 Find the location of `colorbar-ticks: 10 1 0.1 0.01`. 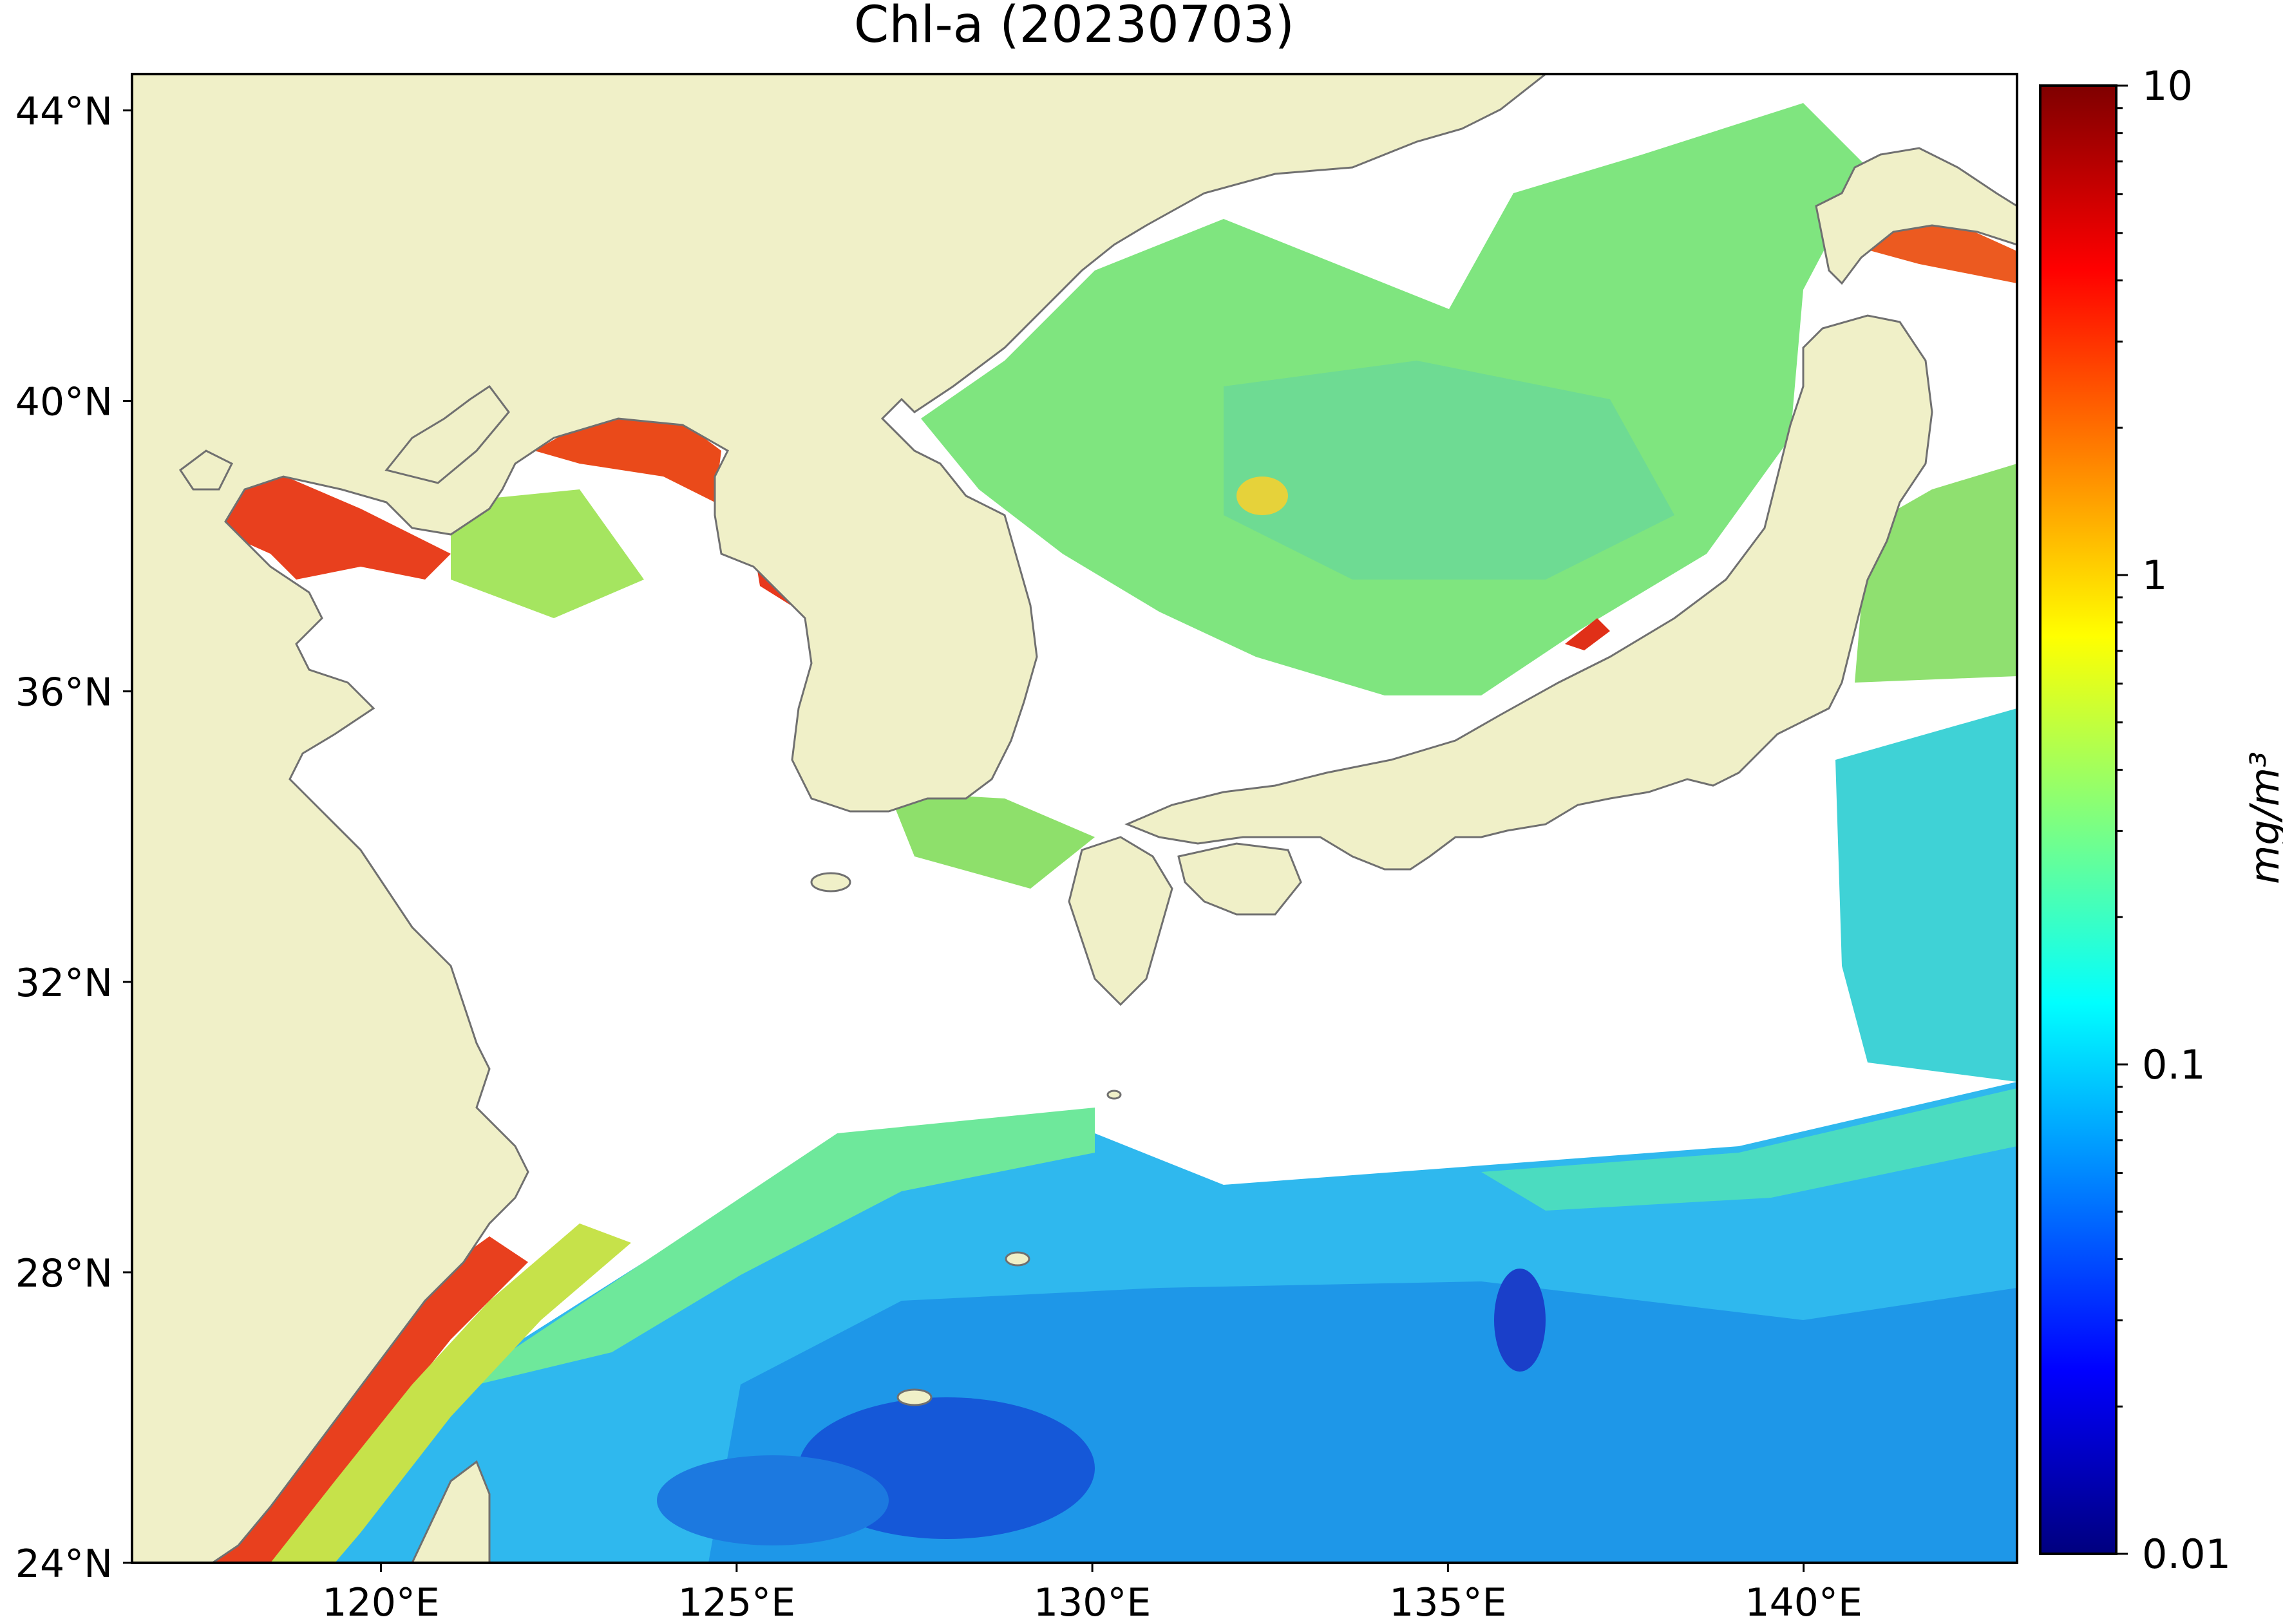

colorbar-ticks: 10 1 0.1 0.01 is located at coordinates (2173, 820).